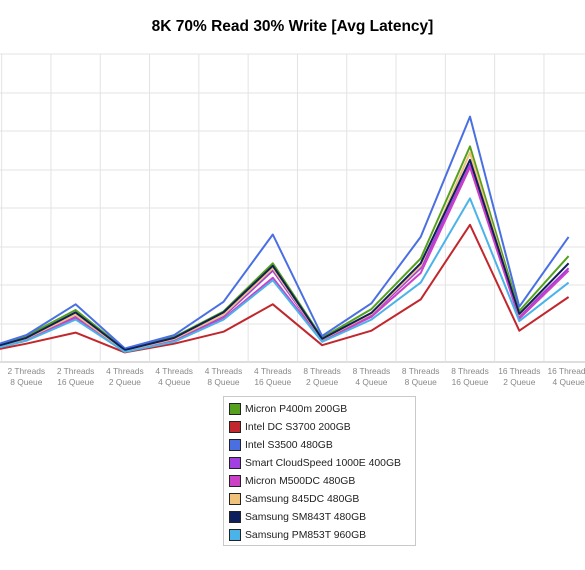  Describe the element at coordinates (298, 427) in the screenshot. I see `legend-label: Intel DC S3700 200GB` at that location.